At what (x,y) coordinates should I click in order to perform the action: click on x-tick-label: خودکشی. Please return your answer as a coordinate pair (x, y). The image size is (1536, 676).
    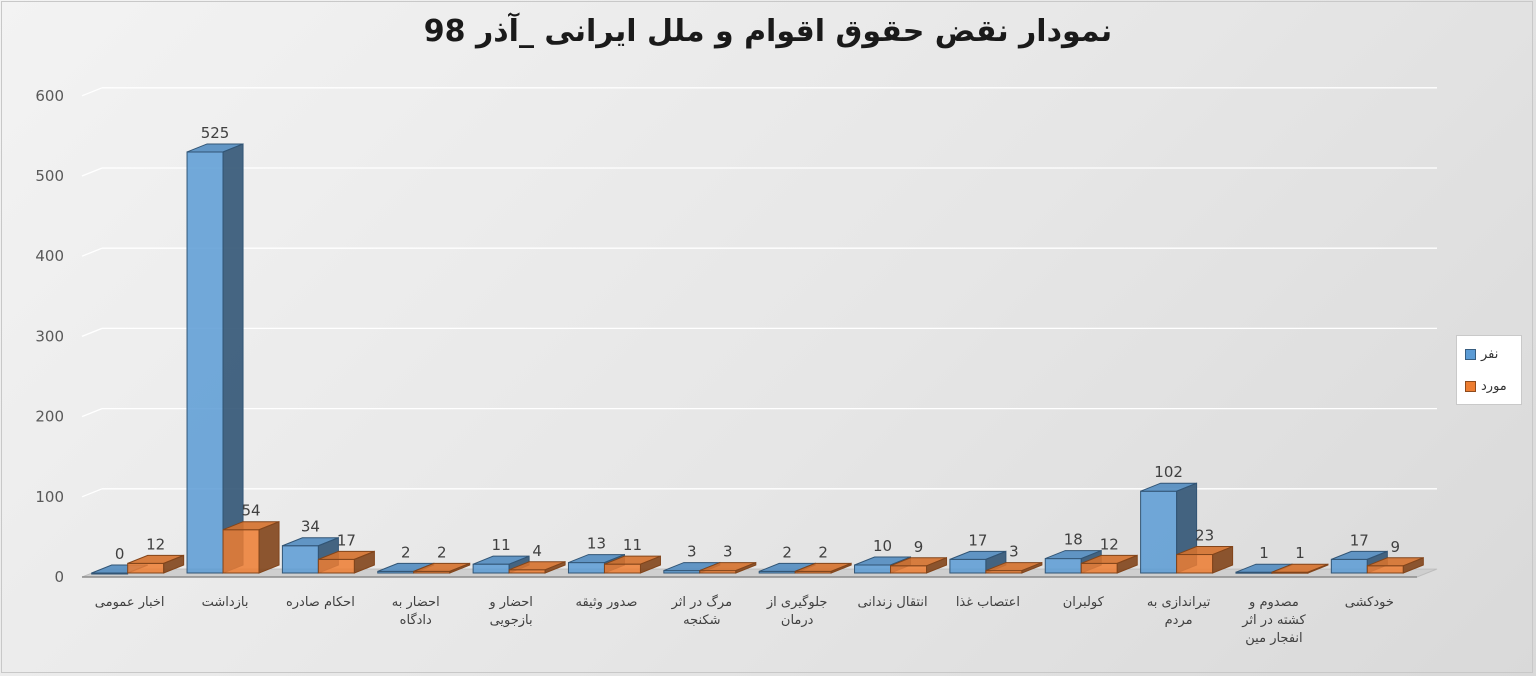
    Looking at the image, I should click on (1369, 602).